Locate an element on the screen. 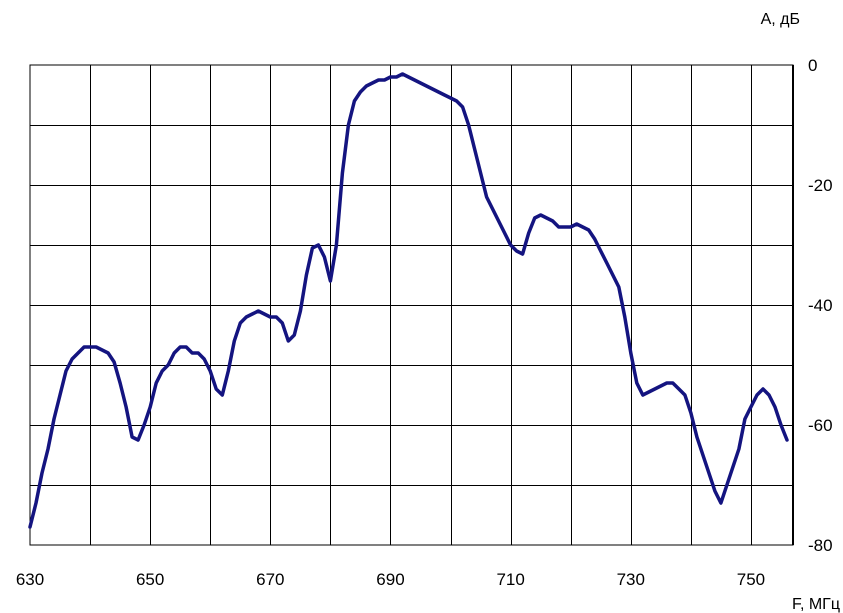  y-axis-label: А, дБ is located at coordinates (780, 19).